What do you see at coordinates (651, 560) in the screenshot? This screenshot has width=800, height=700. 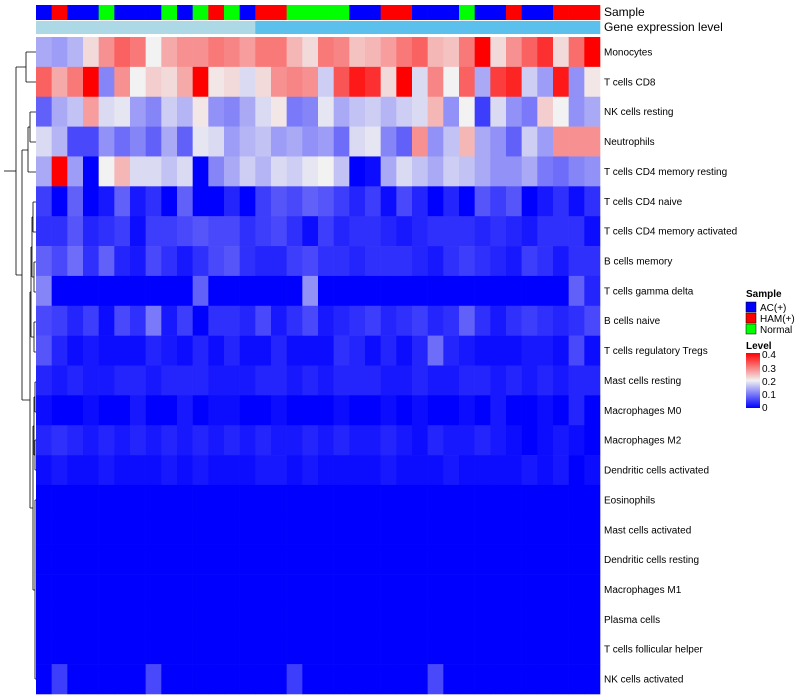 I see `row-label: Dendritic cells resting` at bounding box center [651, 560].